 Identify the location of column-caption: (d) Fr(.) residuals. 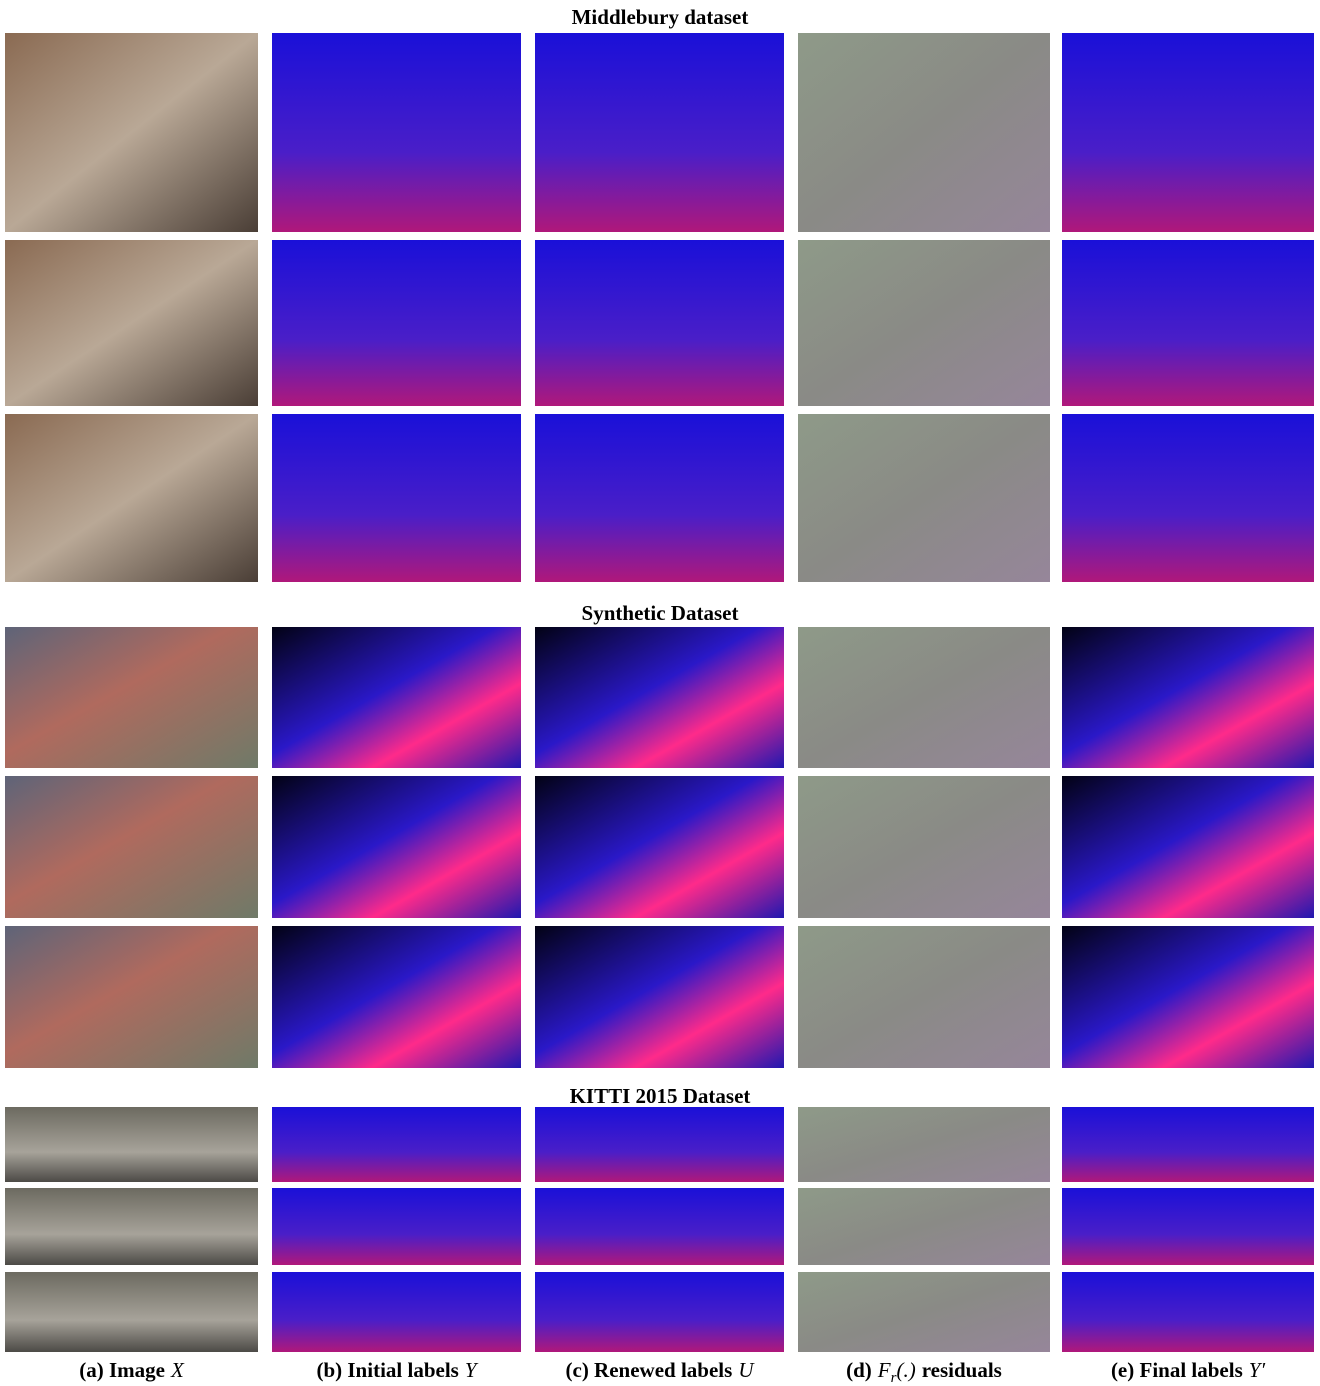
(924, 1372).